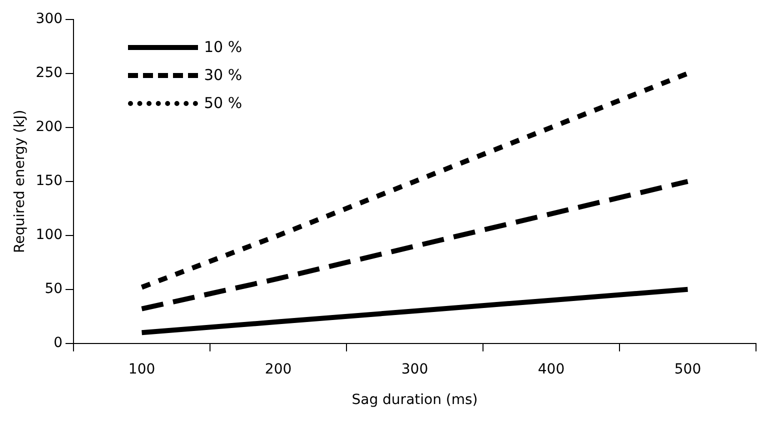 This screenshot has width=774, height=421. Describe the element at coordinates (49, 73) in the screenshot. I see `y-tick-label: 250` at that location.